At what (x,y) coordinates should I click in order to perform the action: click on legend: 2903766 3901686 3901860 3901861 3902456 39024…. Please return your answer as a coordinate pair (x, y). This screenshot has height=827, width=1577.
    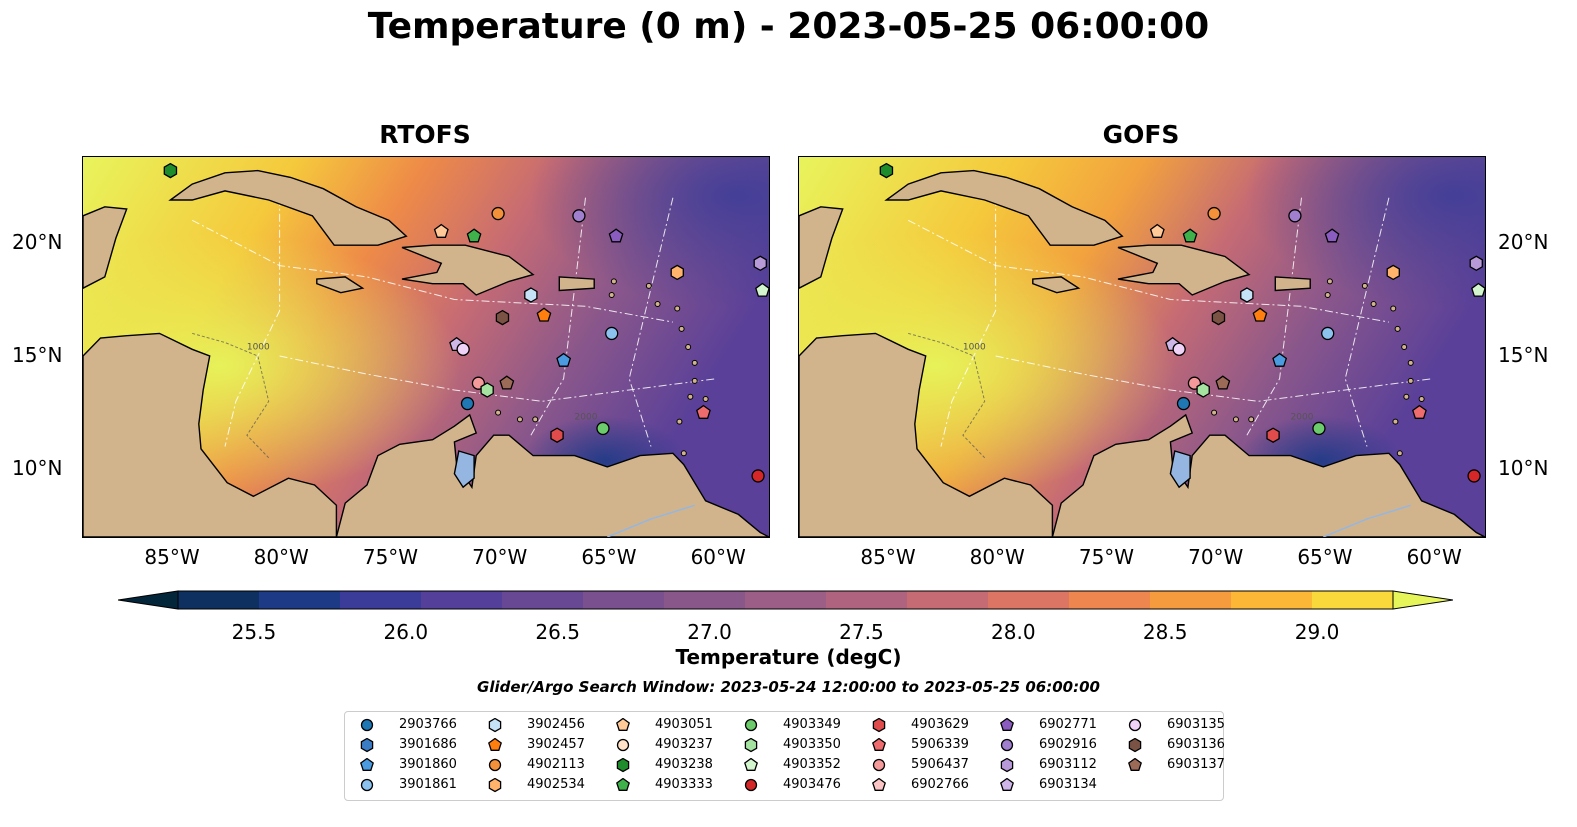
    Looking at the image, I should click on (784, 756).